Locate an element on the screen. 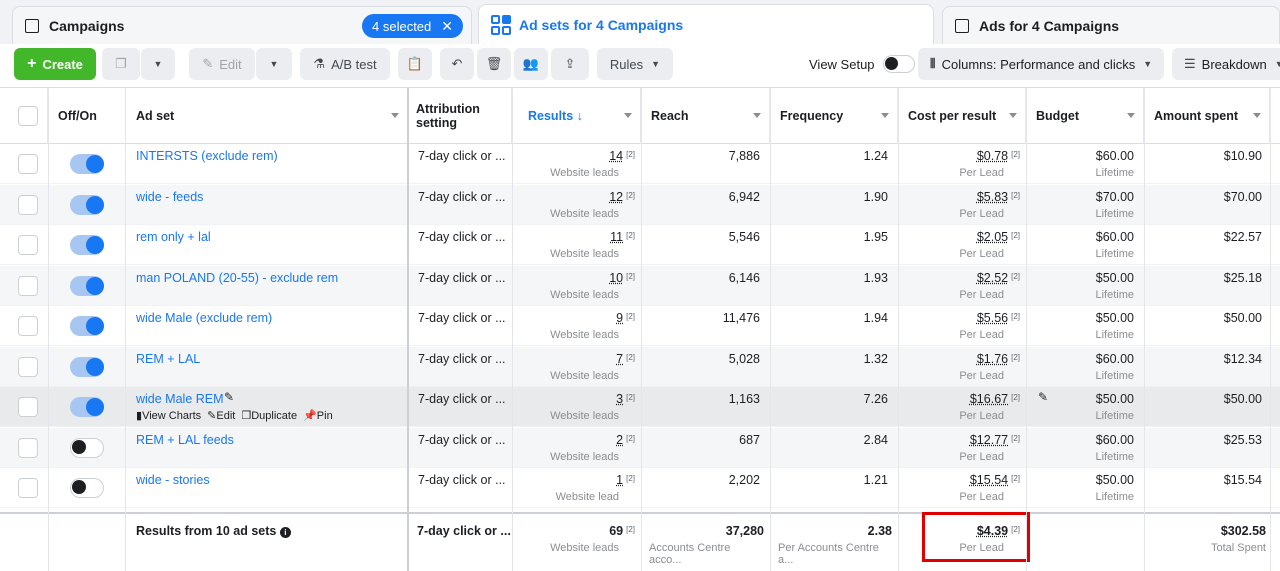  flask-icon: ⚗ is located at coordinates (319, 63).